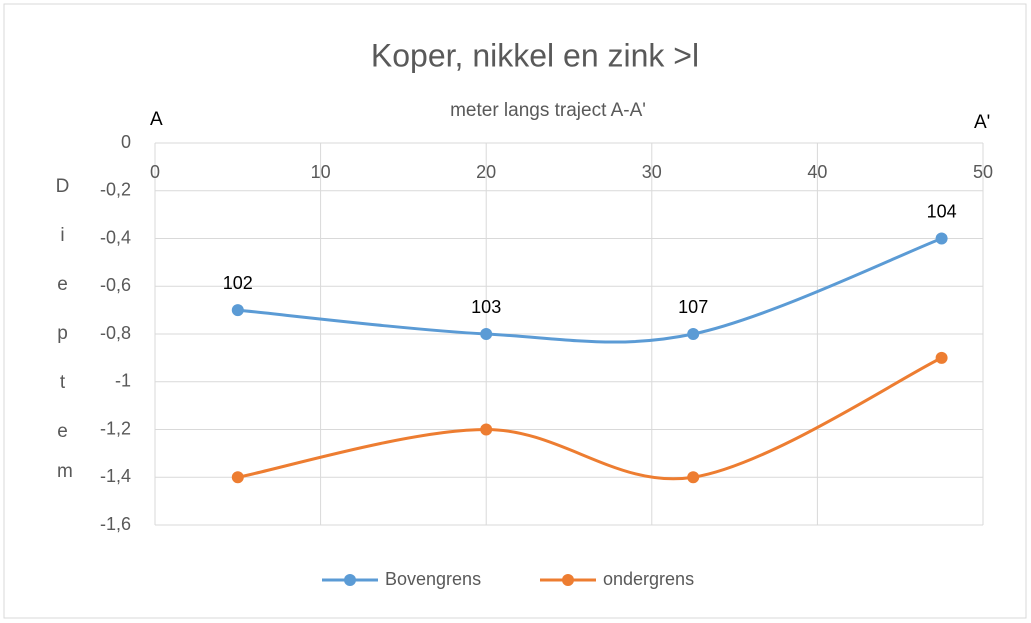 The height and width of the screenshot is (623, 1031). What do you see at coordinates (652, 172) in the screenshot?
I see `x-tick-label: 30` at bounding box center [652, 172].